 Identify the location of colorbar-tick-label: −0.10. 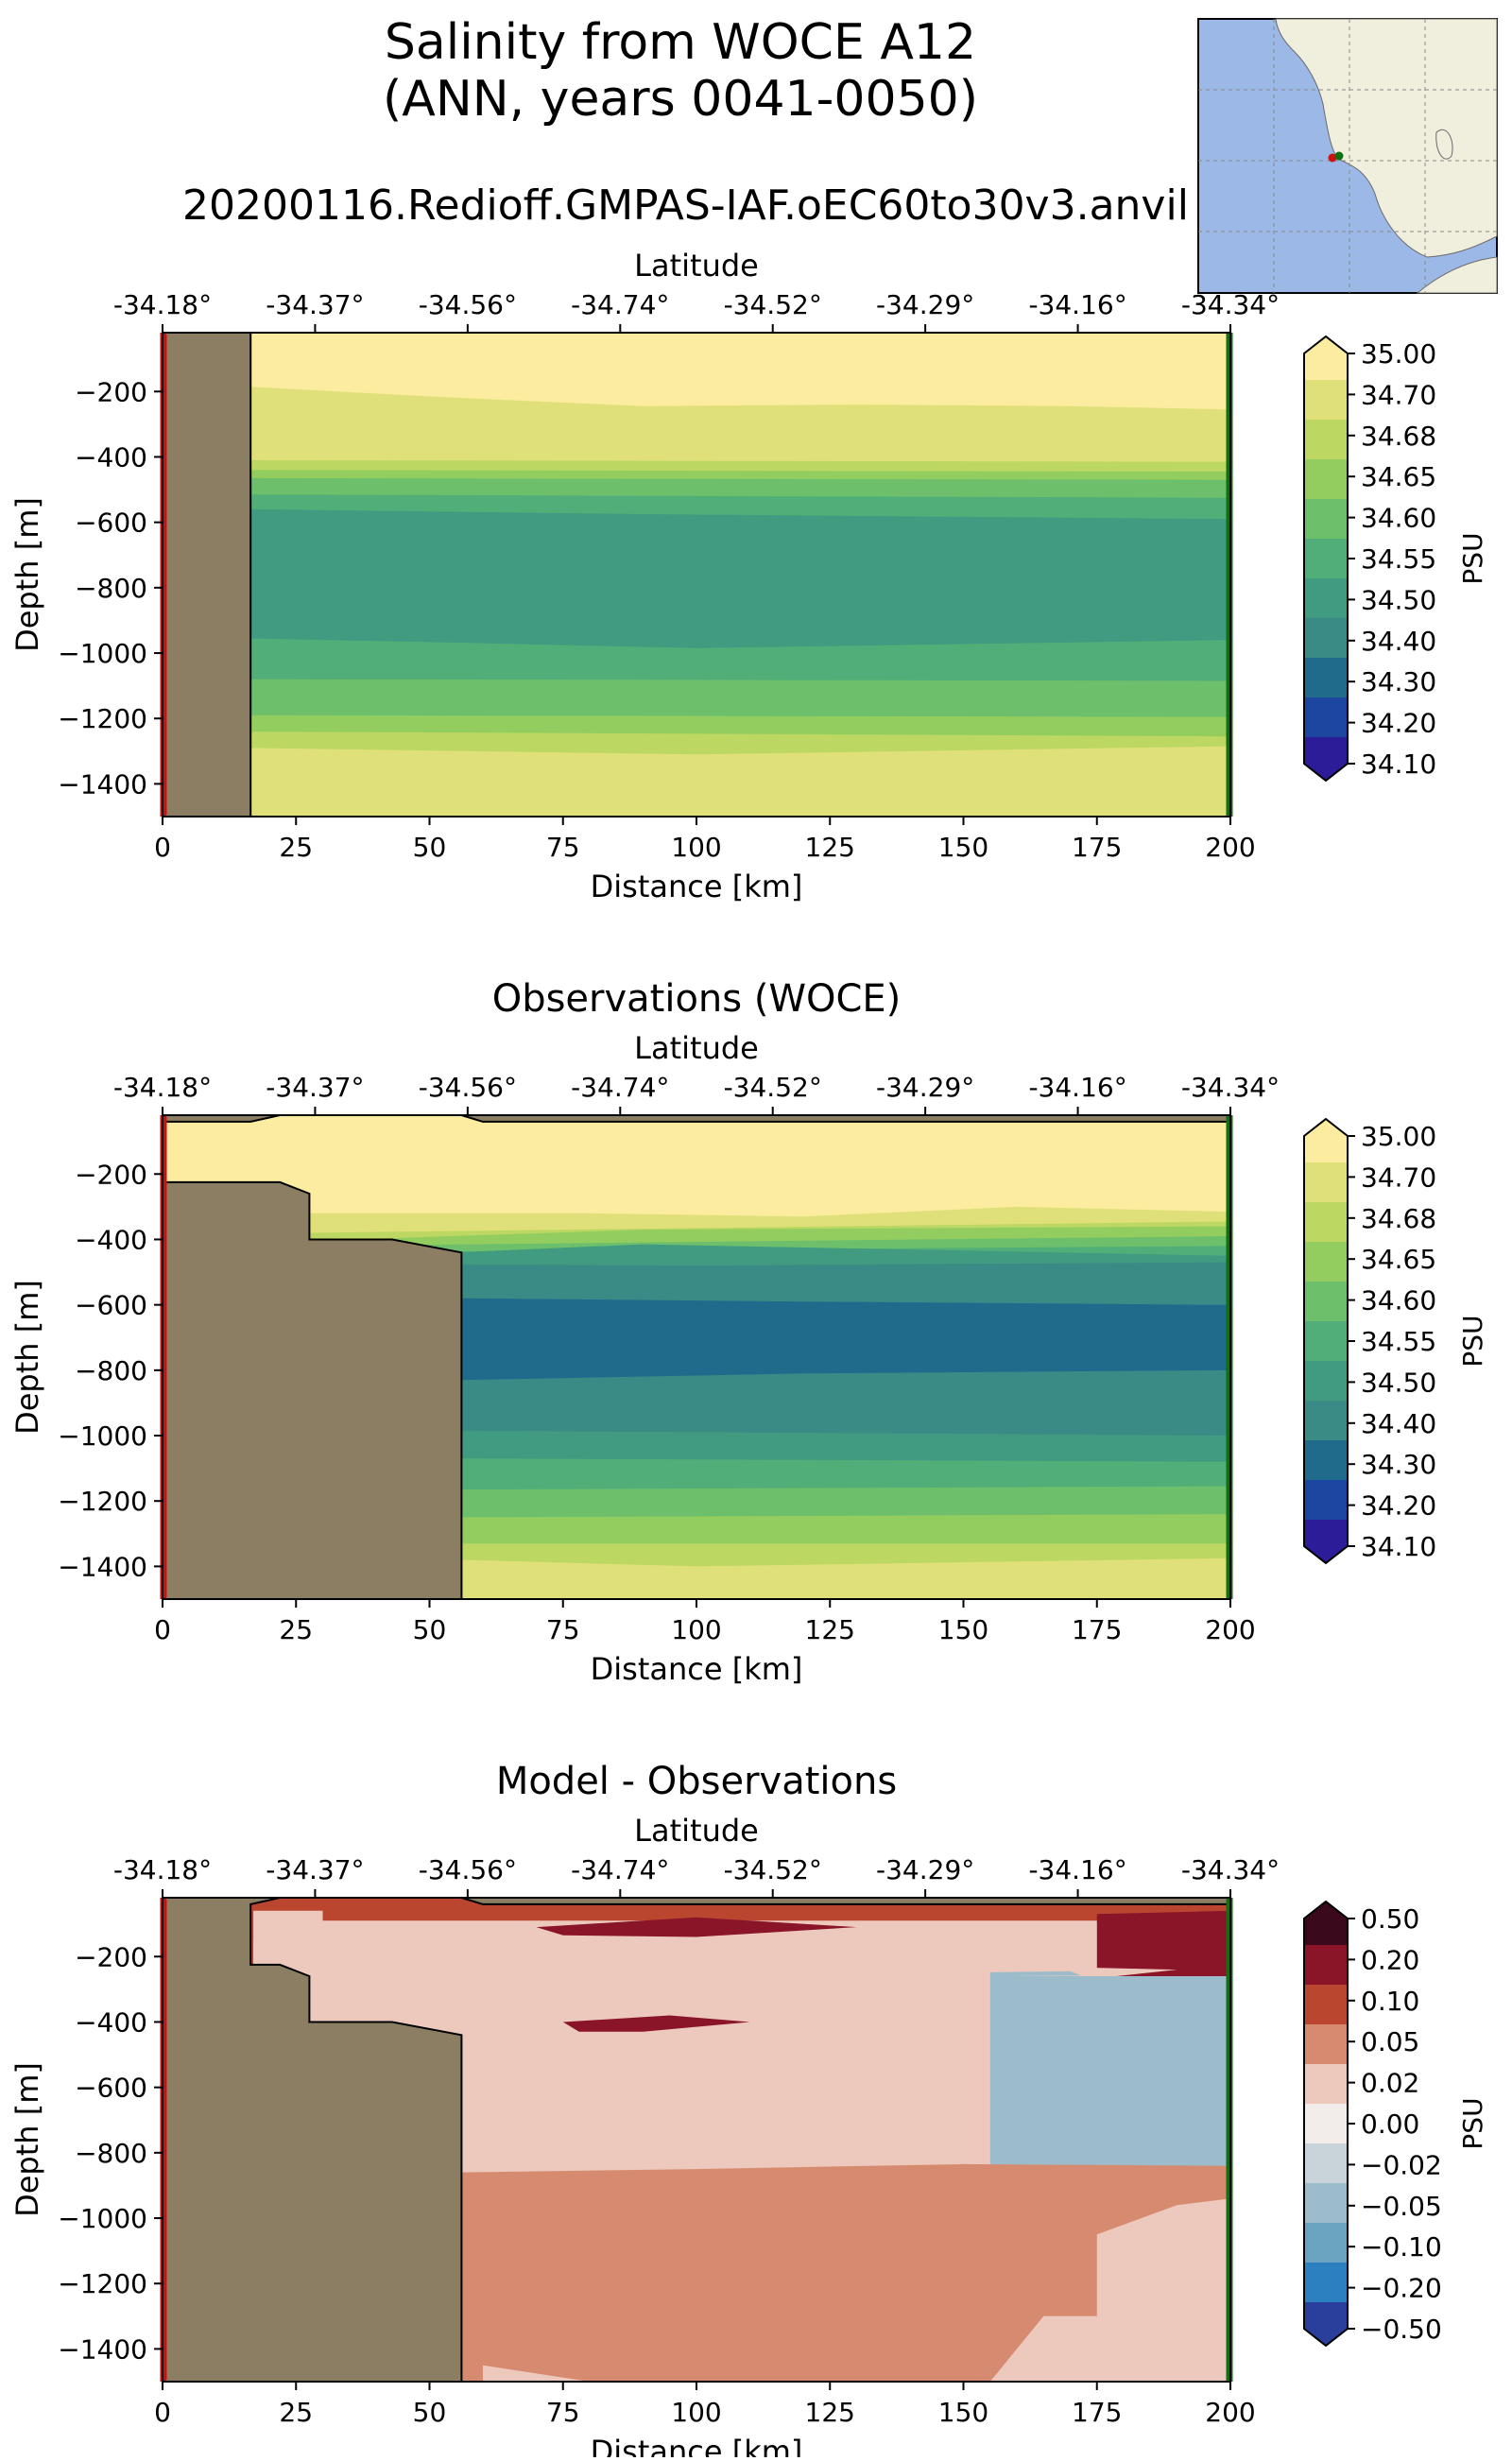
(1401, 2247).